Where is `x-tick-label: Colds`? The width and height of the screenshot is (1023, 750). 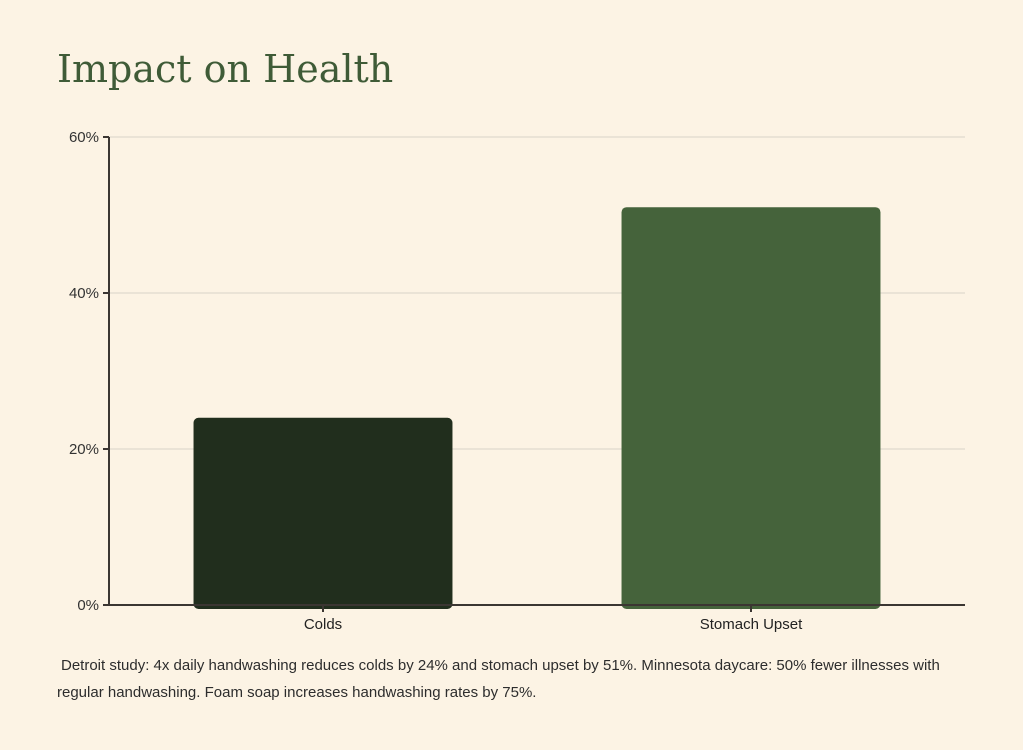 x-tick-label: Colds is located at coordinates (323, 624).